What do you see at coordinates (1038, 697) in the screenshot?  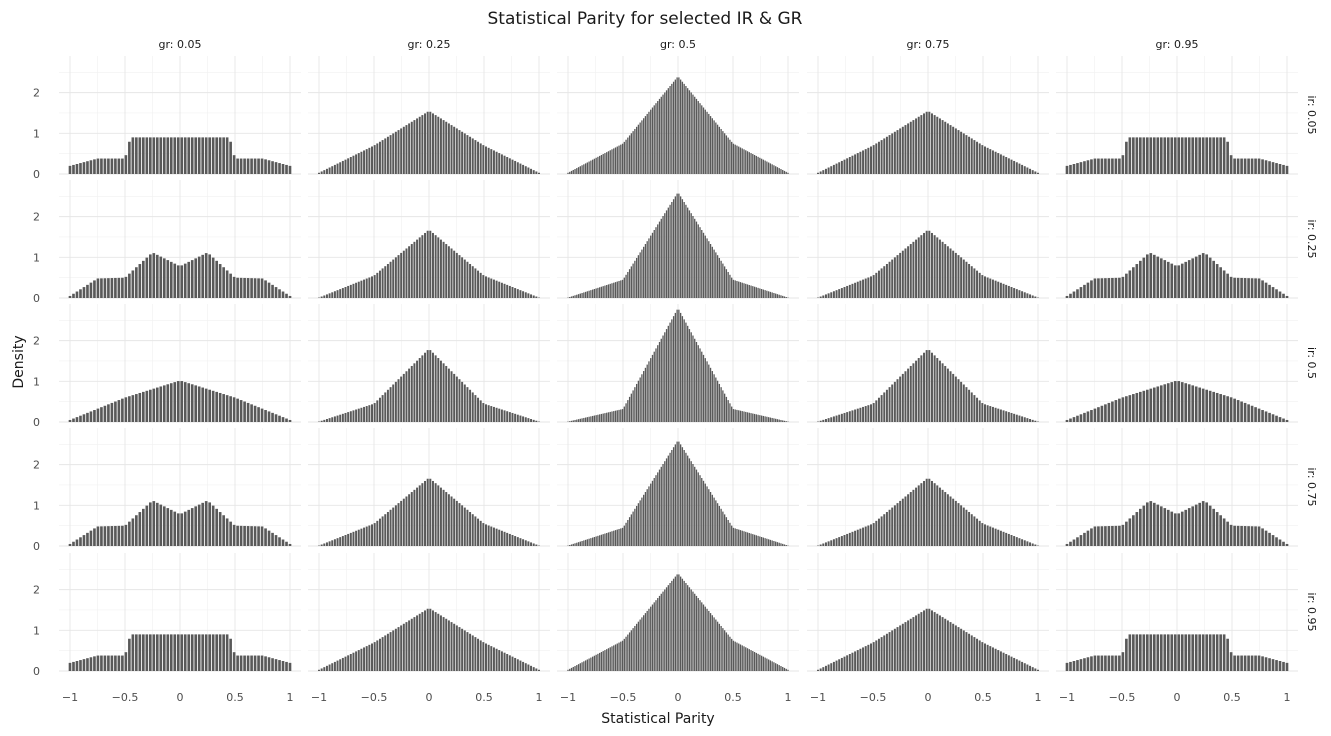 I see `x-tick-label: 1` at bounding box center [1038, 697].